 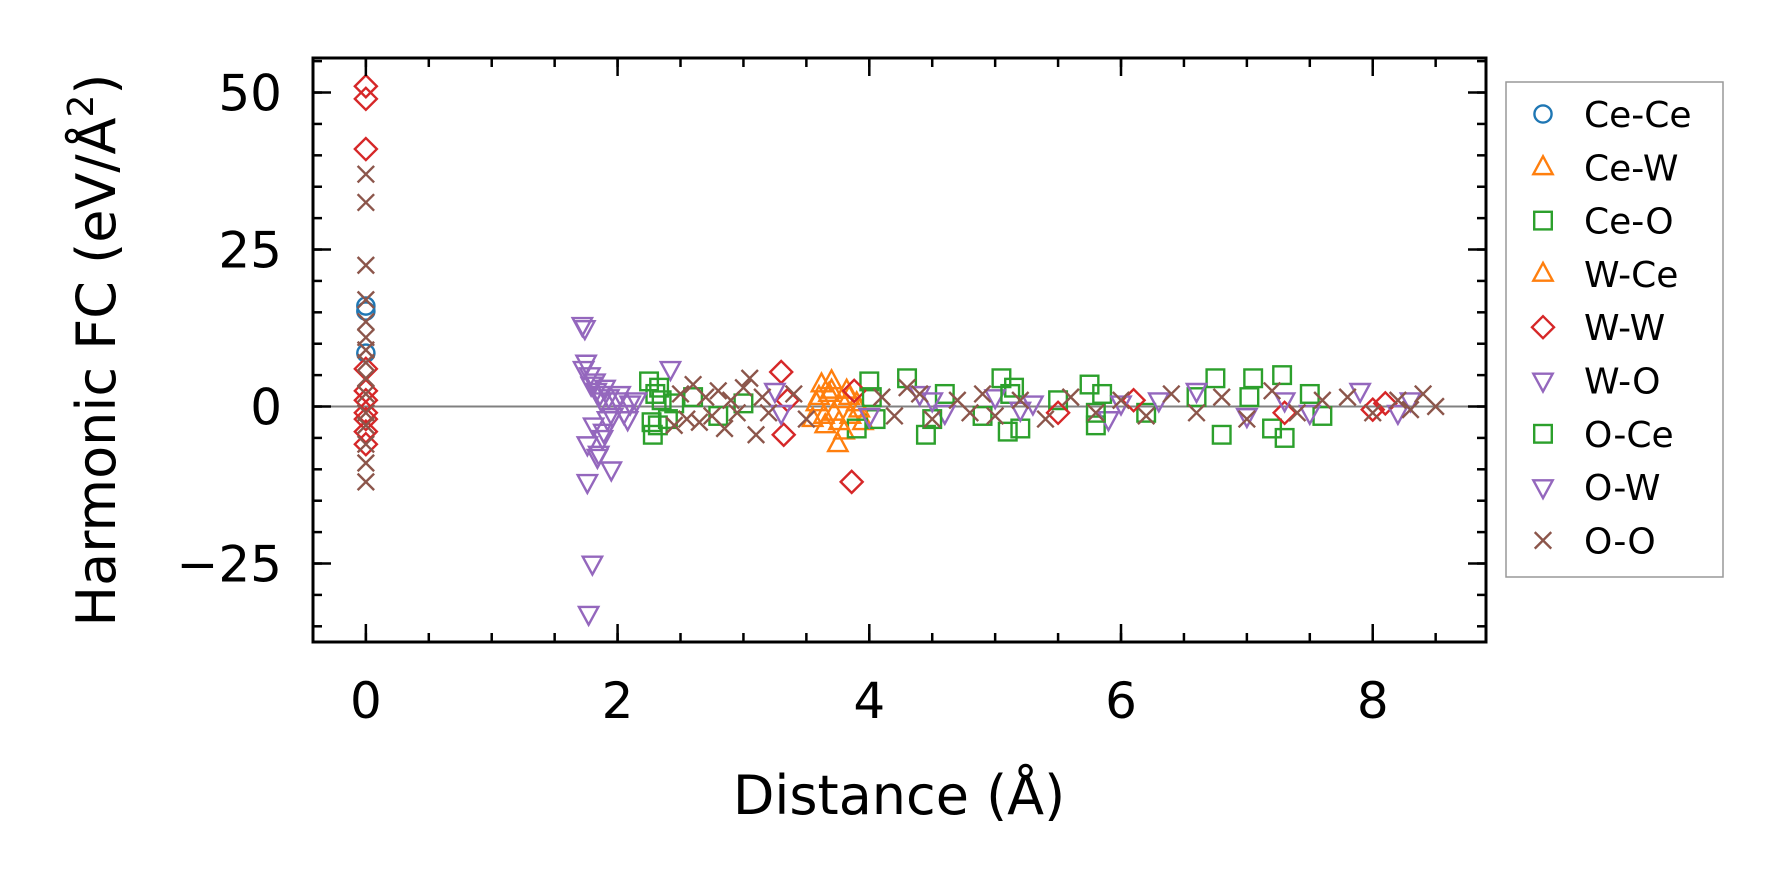 What do you see at coordinates (869, 701) in the screenshot?
I see `x-tick-label: 4` at bounding box center [869, 701].